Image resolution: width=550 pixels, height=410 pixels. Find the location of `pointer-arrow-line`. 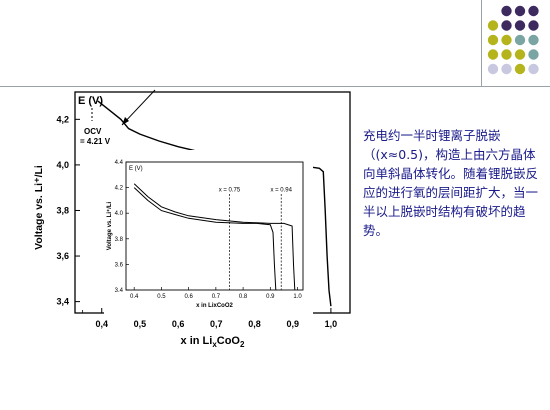

pointer-arrow-line is located at coordinates (138, 107).